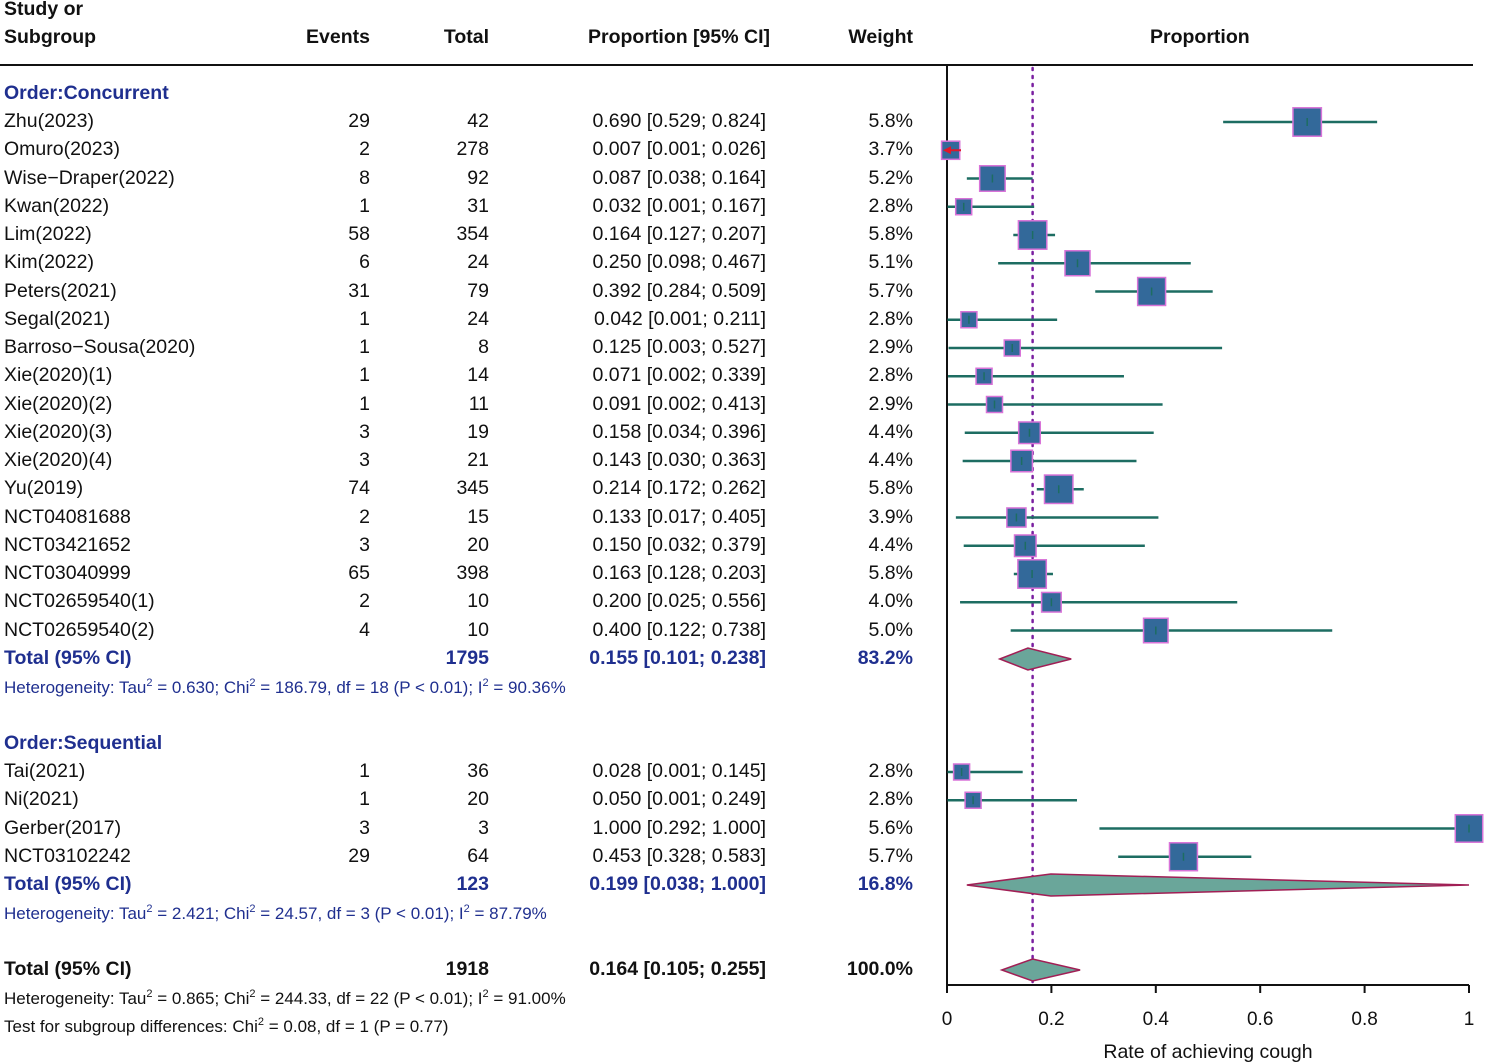 Image resolution: width=1488 pixels, height=1063 pixels. Describe the element at coordinates (67, 544) in the screenshot. I see `study-name: NCT03421652` at that location.